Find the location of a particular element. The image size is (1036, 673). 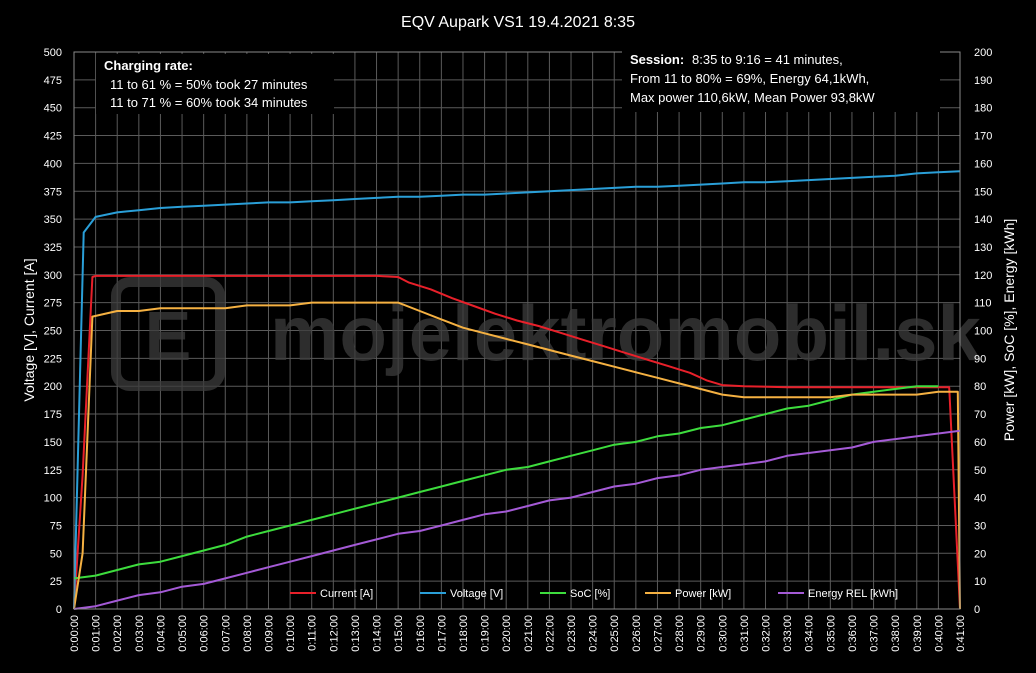

y-left-tick-label: 400 is located at coordinates (53, 164).